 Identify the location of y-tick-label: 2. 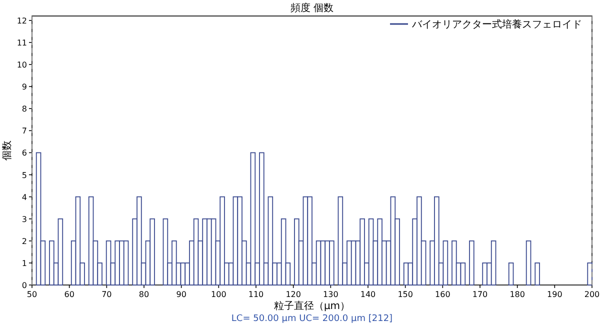
(24, 241).